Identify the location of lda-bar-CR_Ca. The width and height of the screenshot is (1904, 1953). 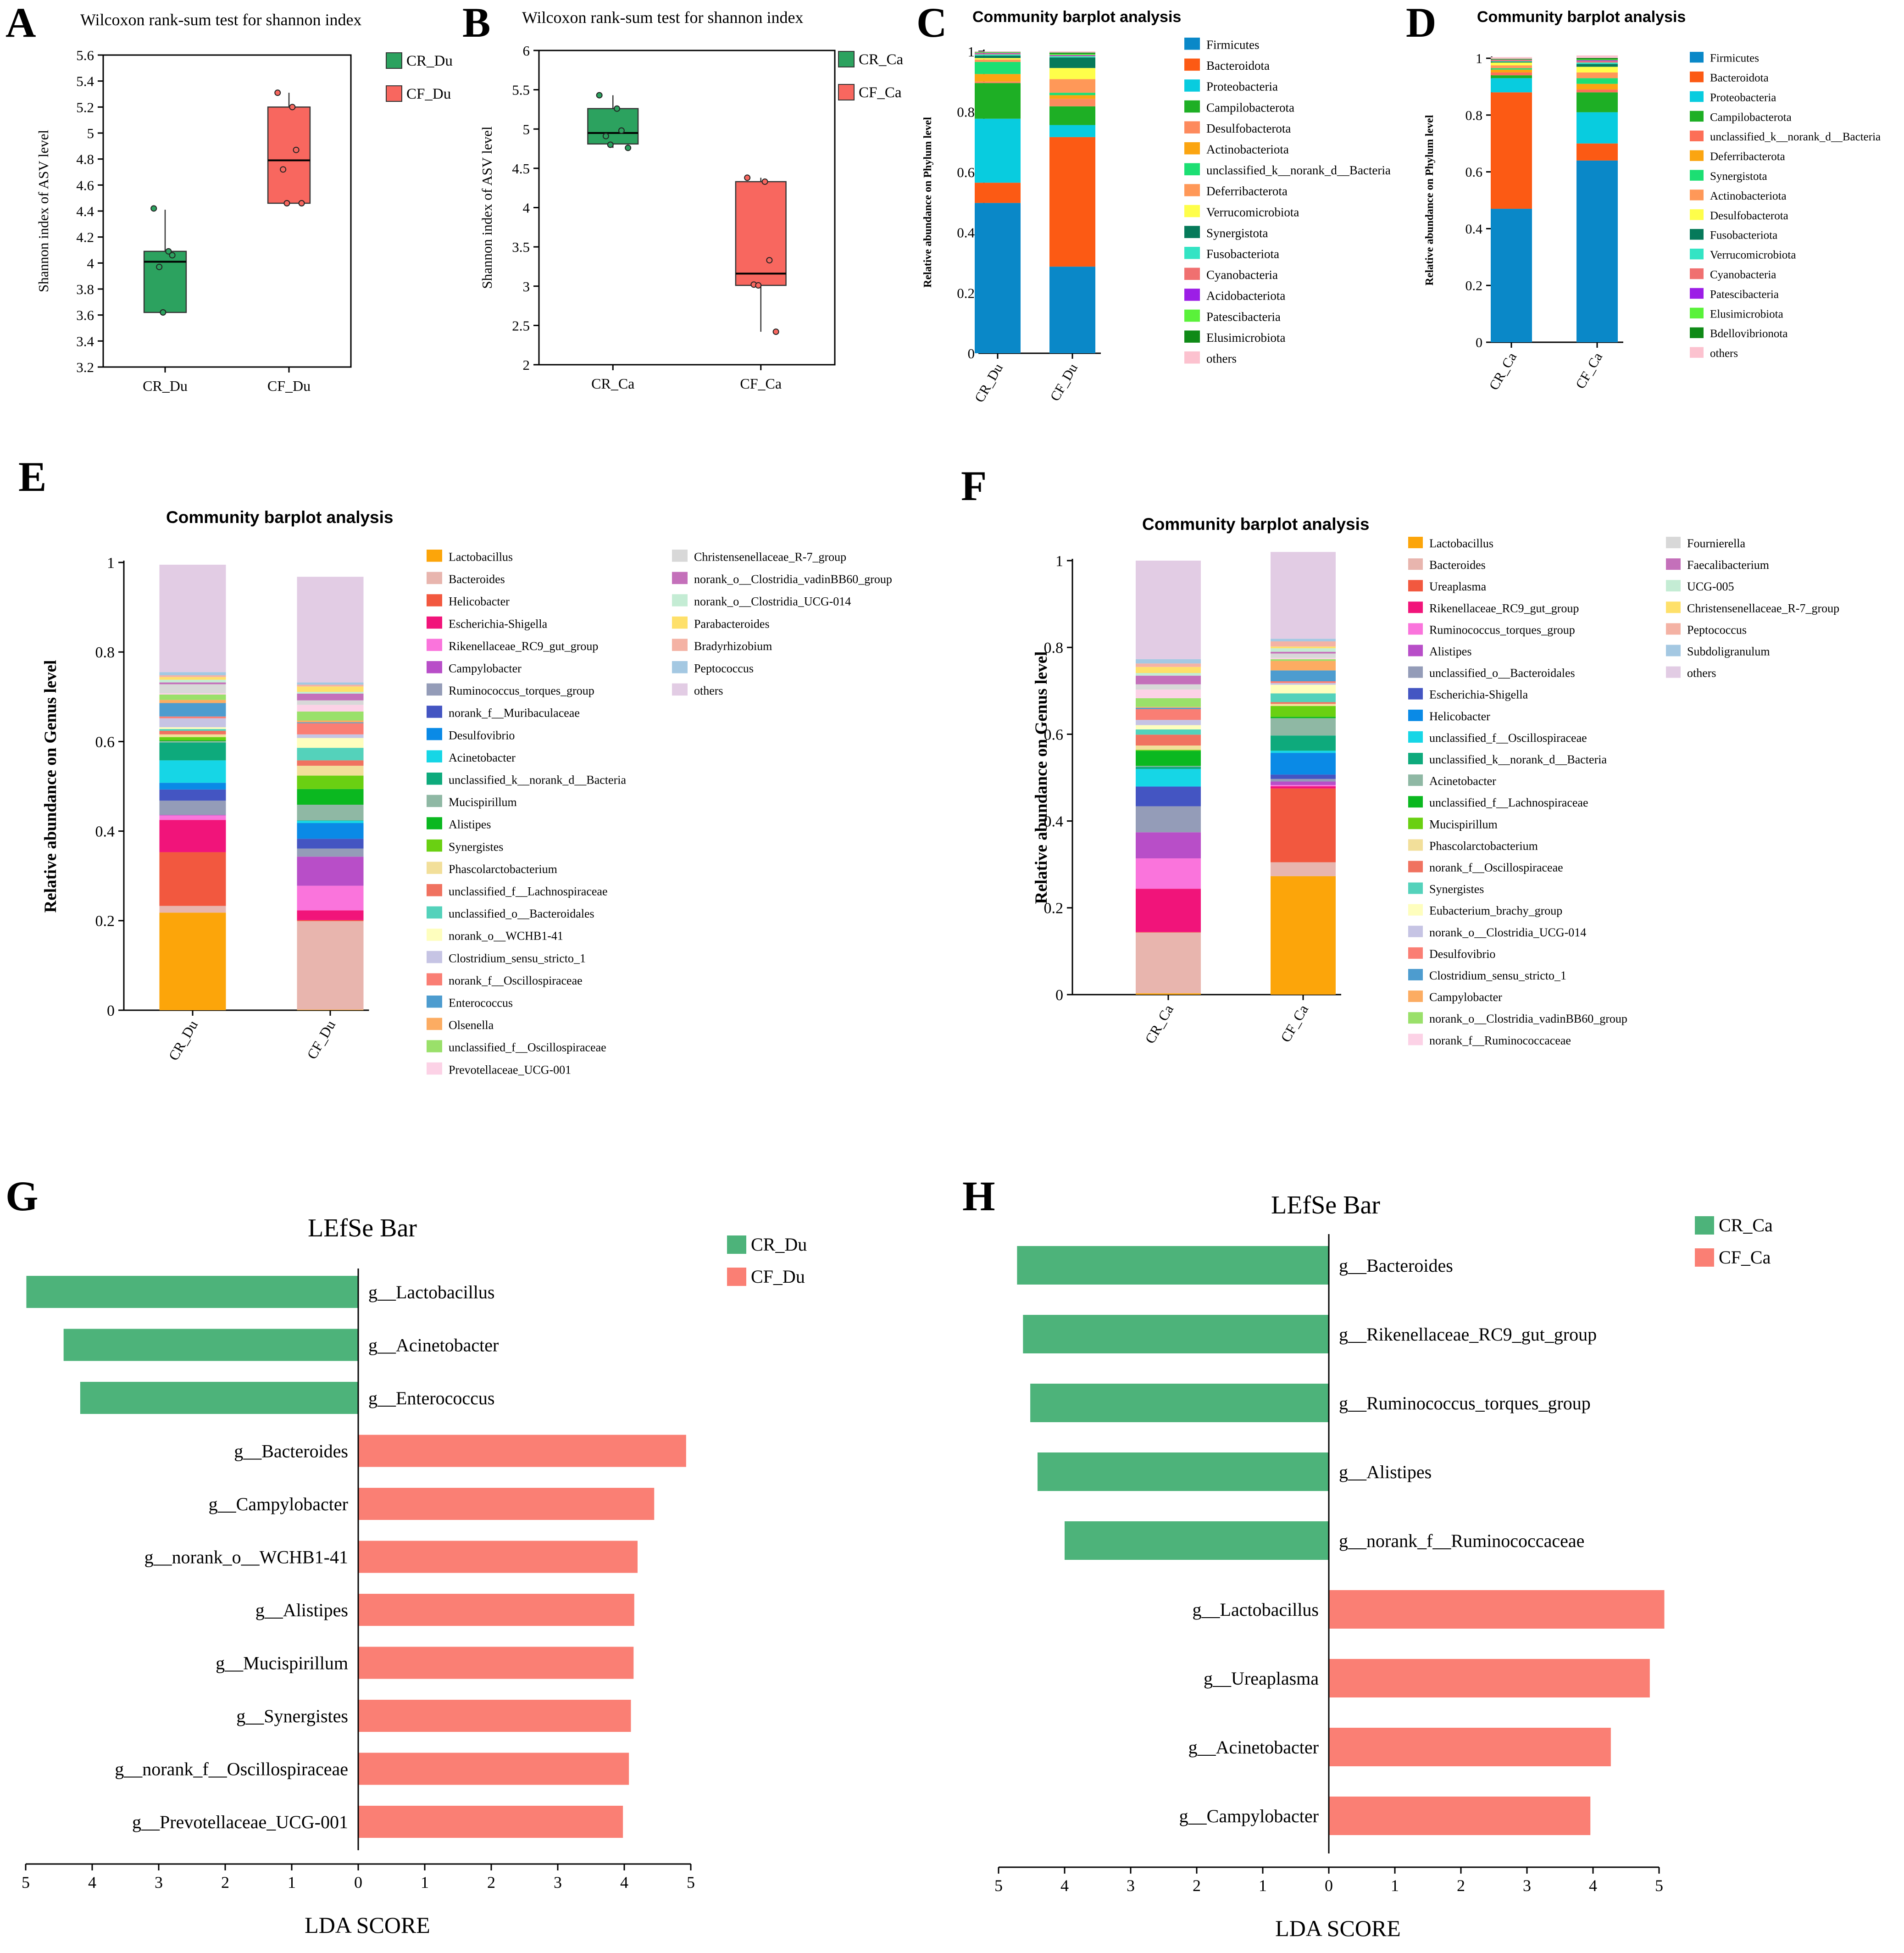
(1179, 1403).